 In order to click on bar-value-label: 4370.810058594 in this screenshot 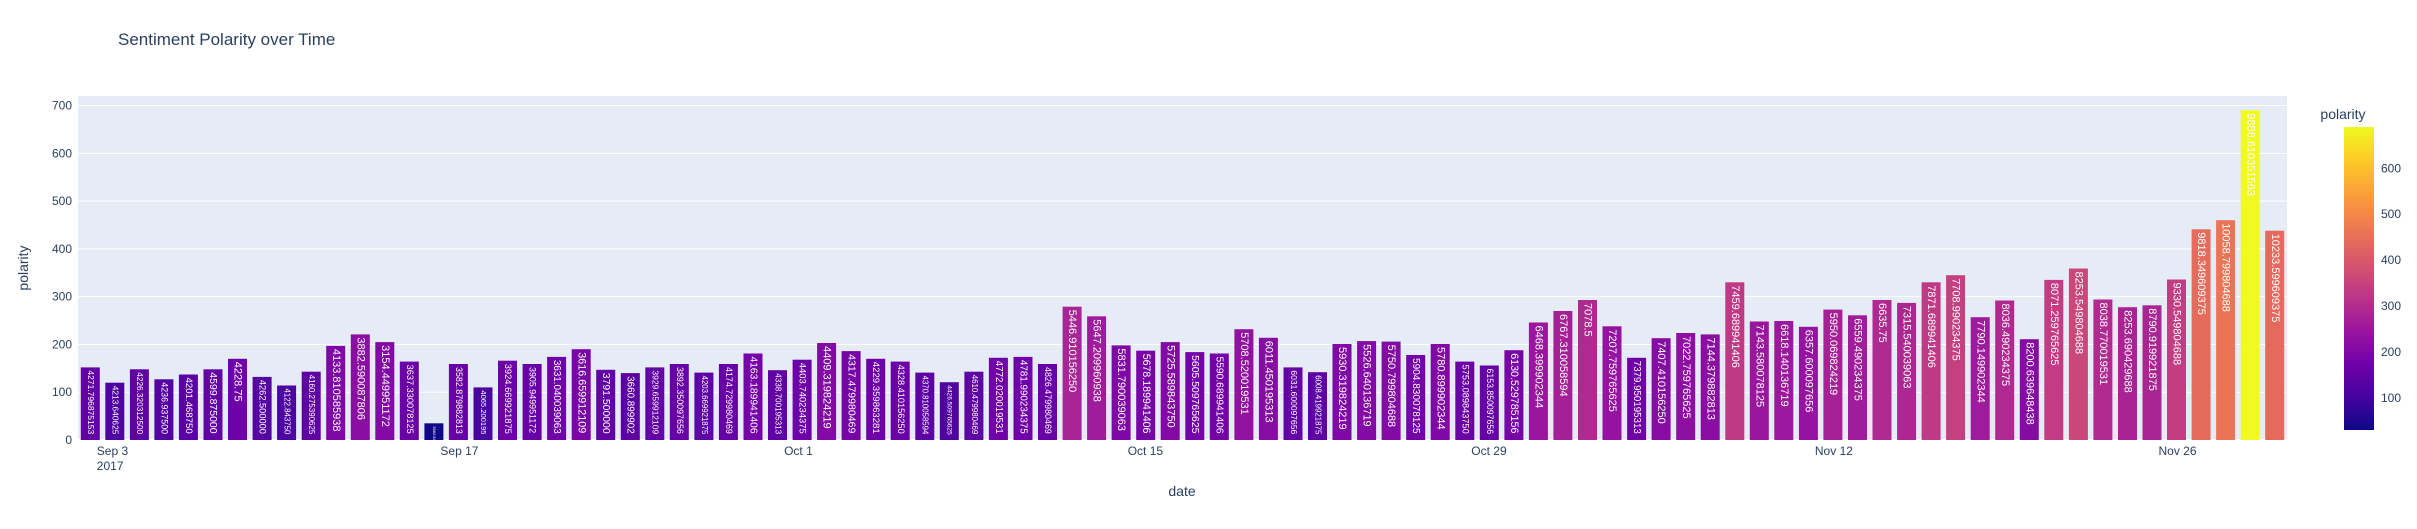, I will do `click(925, 405)`.